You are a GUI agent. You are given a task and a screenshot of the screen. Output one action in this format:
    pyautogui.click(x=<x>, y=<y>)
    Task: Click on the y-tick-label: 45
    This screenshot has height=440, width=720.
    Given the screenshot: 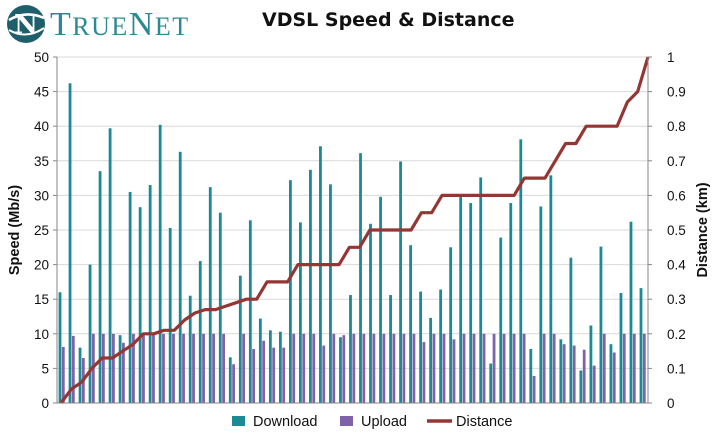 What is the action you would take?
    pyautogui.click(x=41, y=92)
    